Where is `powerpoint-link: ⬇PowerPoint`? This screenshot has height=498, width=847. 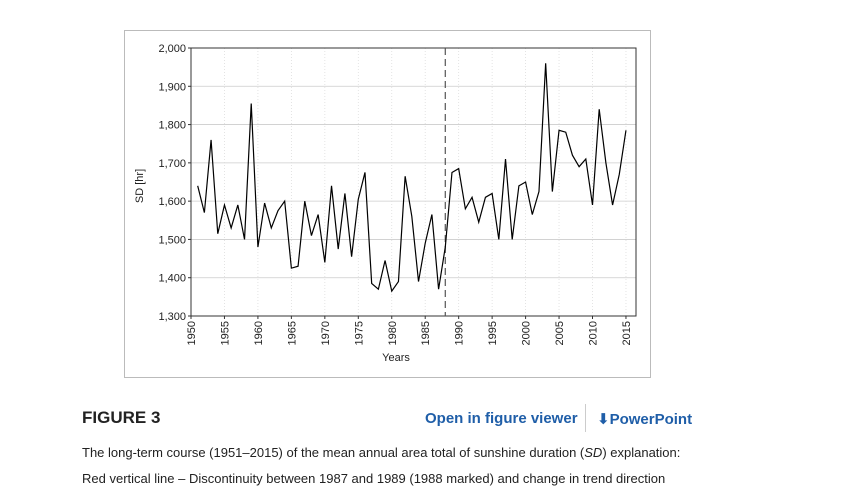
powerpoint-link: ⬇PowerPoint is located at coordinates (645, 419).